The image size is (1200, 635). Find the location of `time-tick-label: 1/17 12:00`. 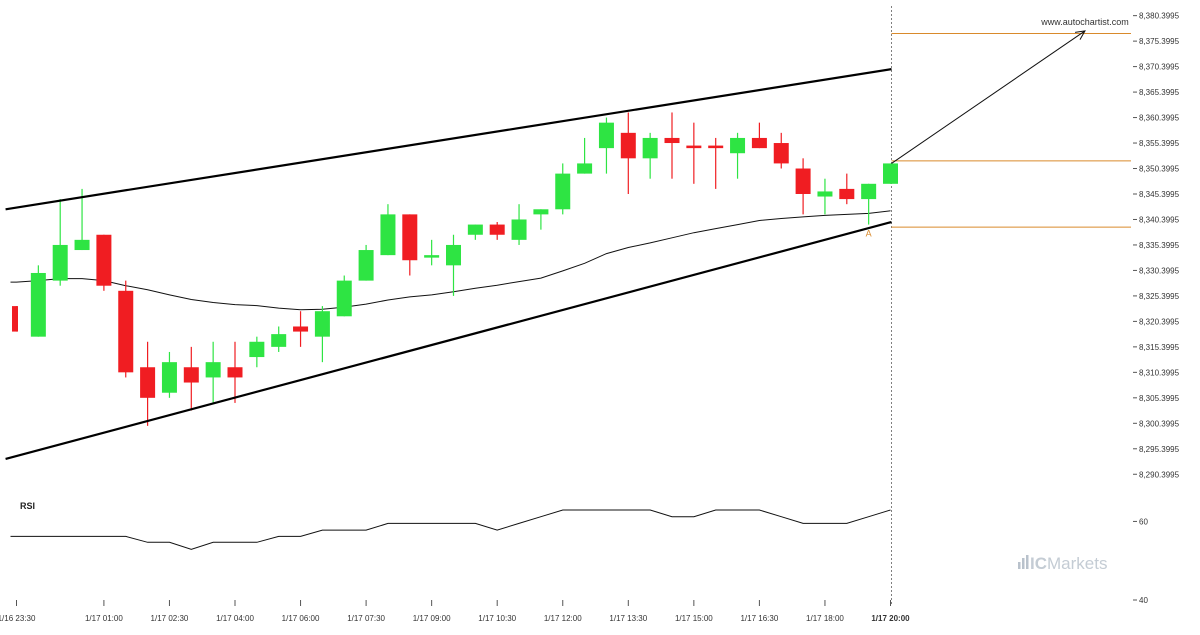

time-tick-label: 1/17 12:00 is located at coordinates (563, 618).